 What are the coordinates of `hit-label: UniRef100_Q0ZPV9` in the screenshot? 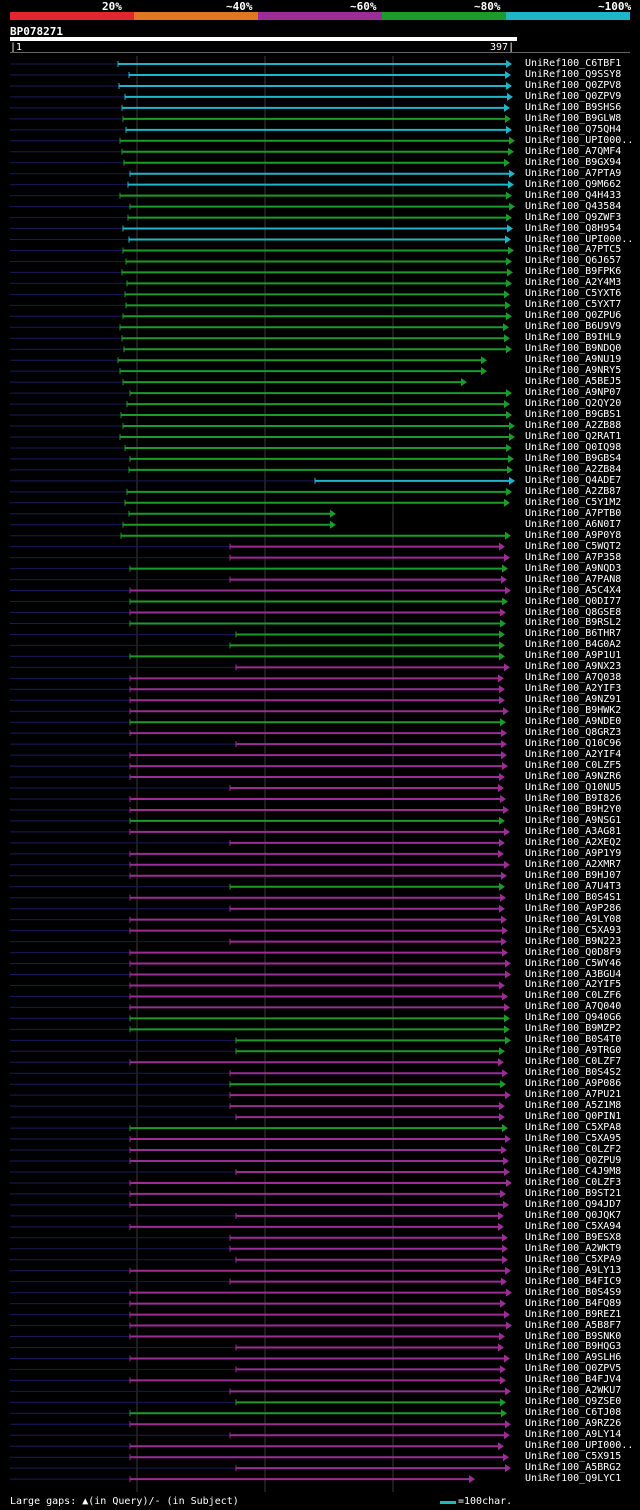 It's located at (573, 96).